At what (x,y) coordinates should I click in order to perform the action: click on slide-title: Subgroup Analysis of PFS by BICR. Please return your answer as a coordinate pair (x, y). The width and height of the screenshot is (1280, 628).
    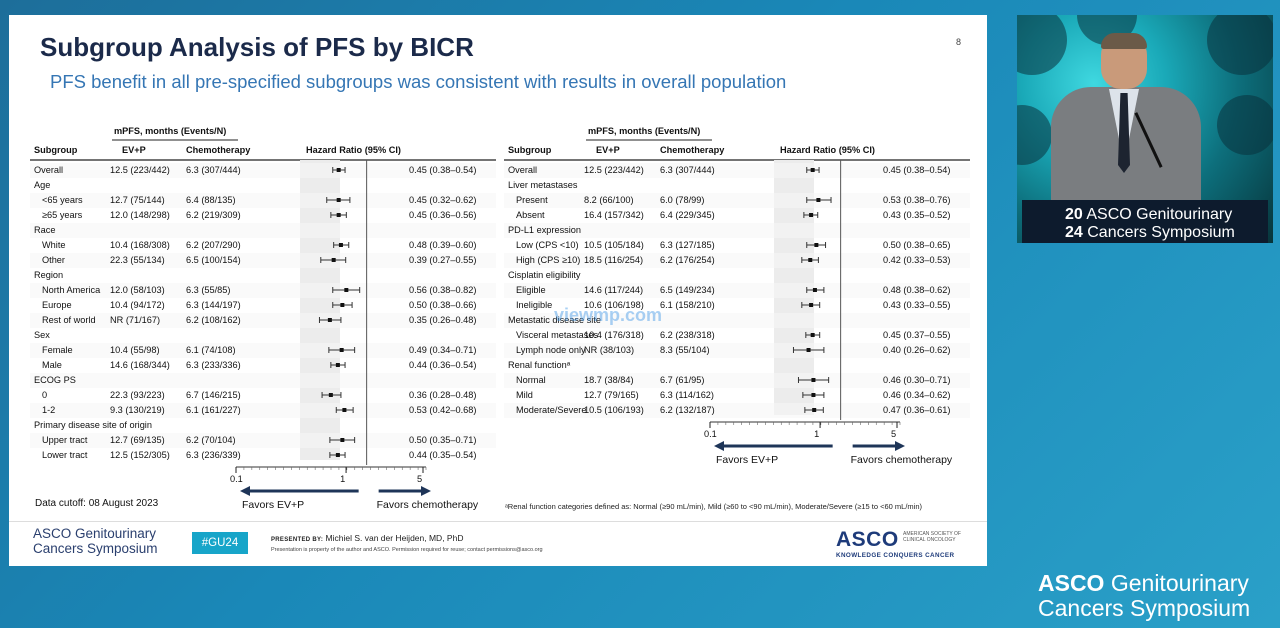
    Looking at the image, I should click on (257, 47).